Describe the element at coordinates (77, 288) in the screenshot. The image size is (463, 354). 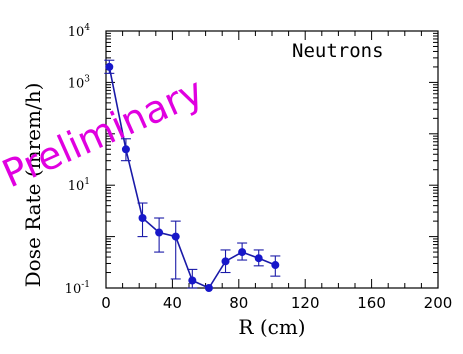
I see `y-tick-label: 10⁻¹` at that location.